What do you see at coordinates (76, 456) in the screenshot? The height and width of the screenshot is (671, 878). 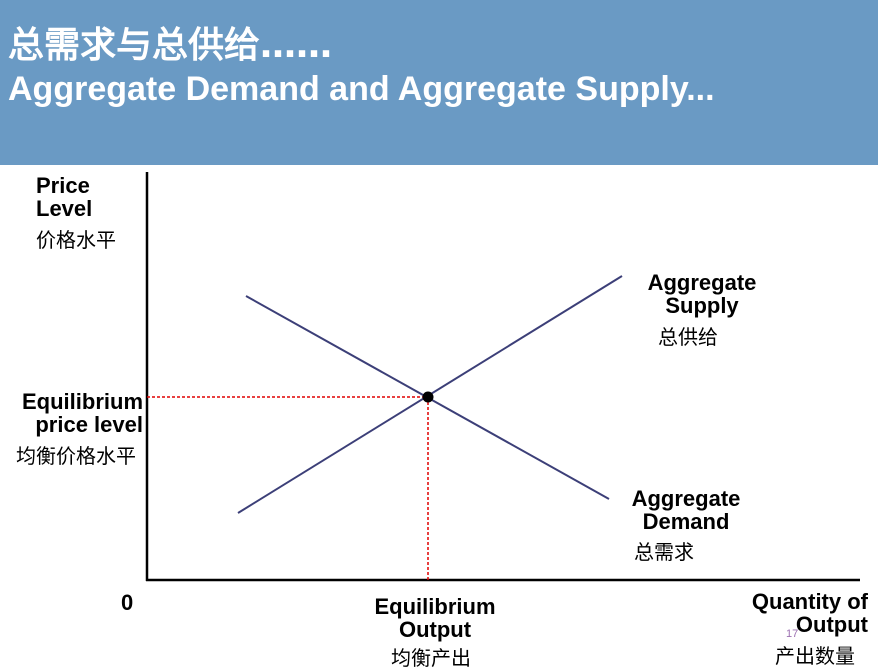 I see `equilibrium-price-label-zh: 均衡价格水平` at bounding box center [76, 456].